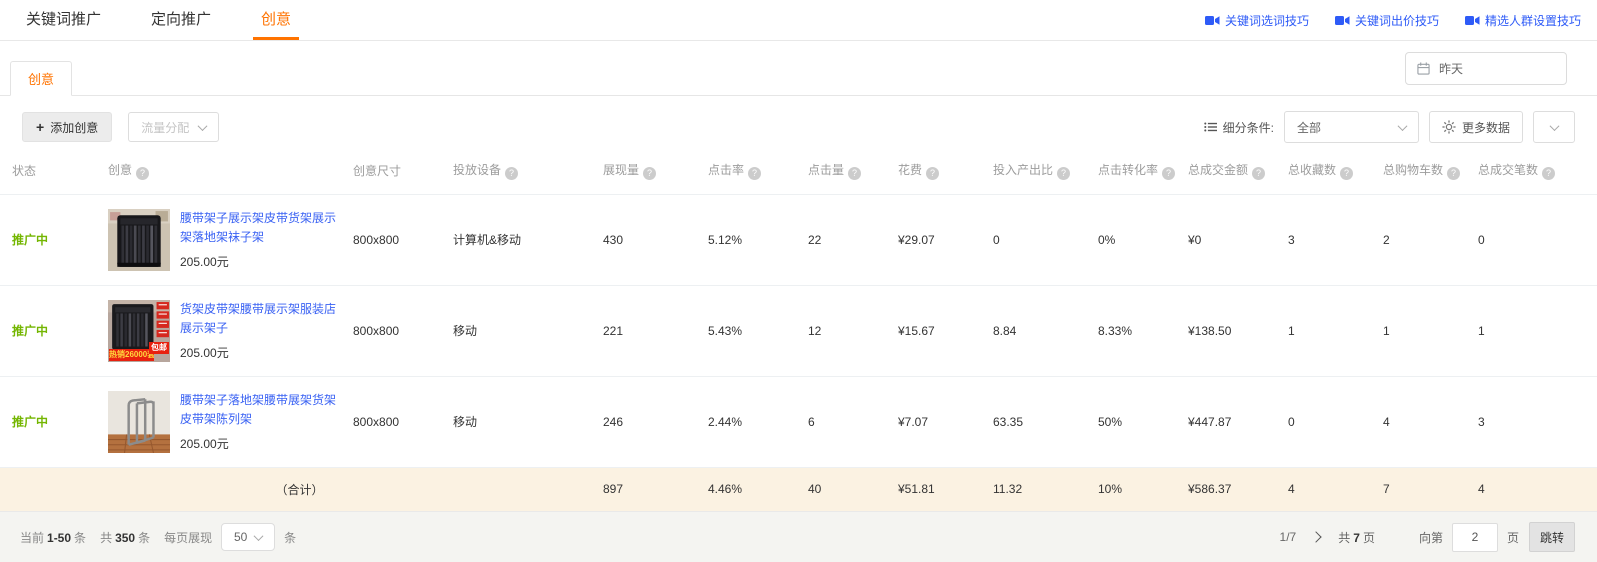  I want to click on chevron-right-icon, so click(1316, 537).